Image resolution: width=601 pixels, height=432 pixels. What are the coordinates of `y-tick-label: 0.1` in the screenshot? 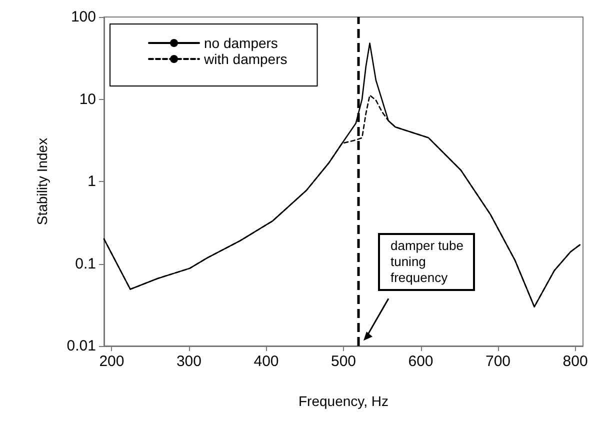 It's located at (85, 263).